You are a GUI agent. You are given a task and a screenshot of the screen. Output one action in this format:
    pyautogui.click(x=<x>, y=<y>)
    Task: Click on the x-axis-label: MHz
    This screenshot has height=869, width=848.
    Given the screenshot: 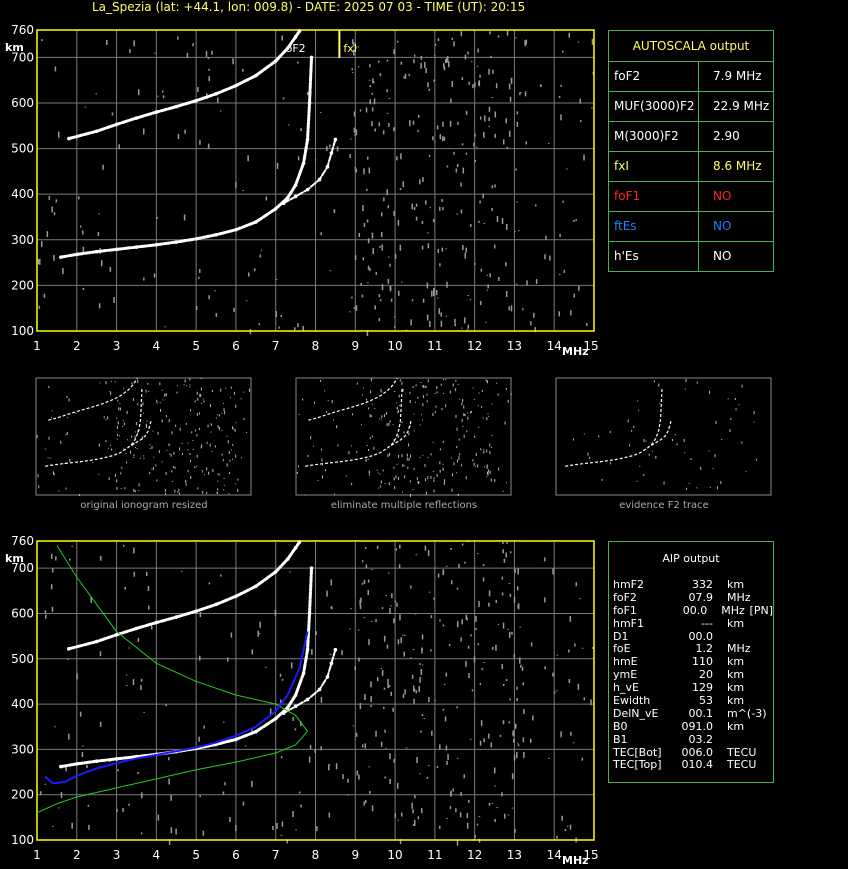 What is the action you would take?
    pyautogui.click(x=575, y=860)
    